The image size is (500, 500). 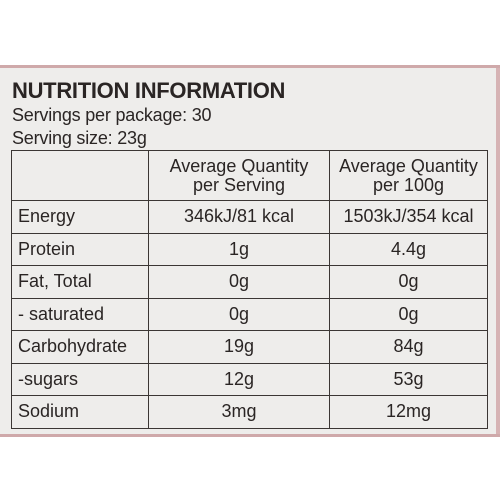 I want to click on per-serving-value: 3mg, so click(x=239, y=412).